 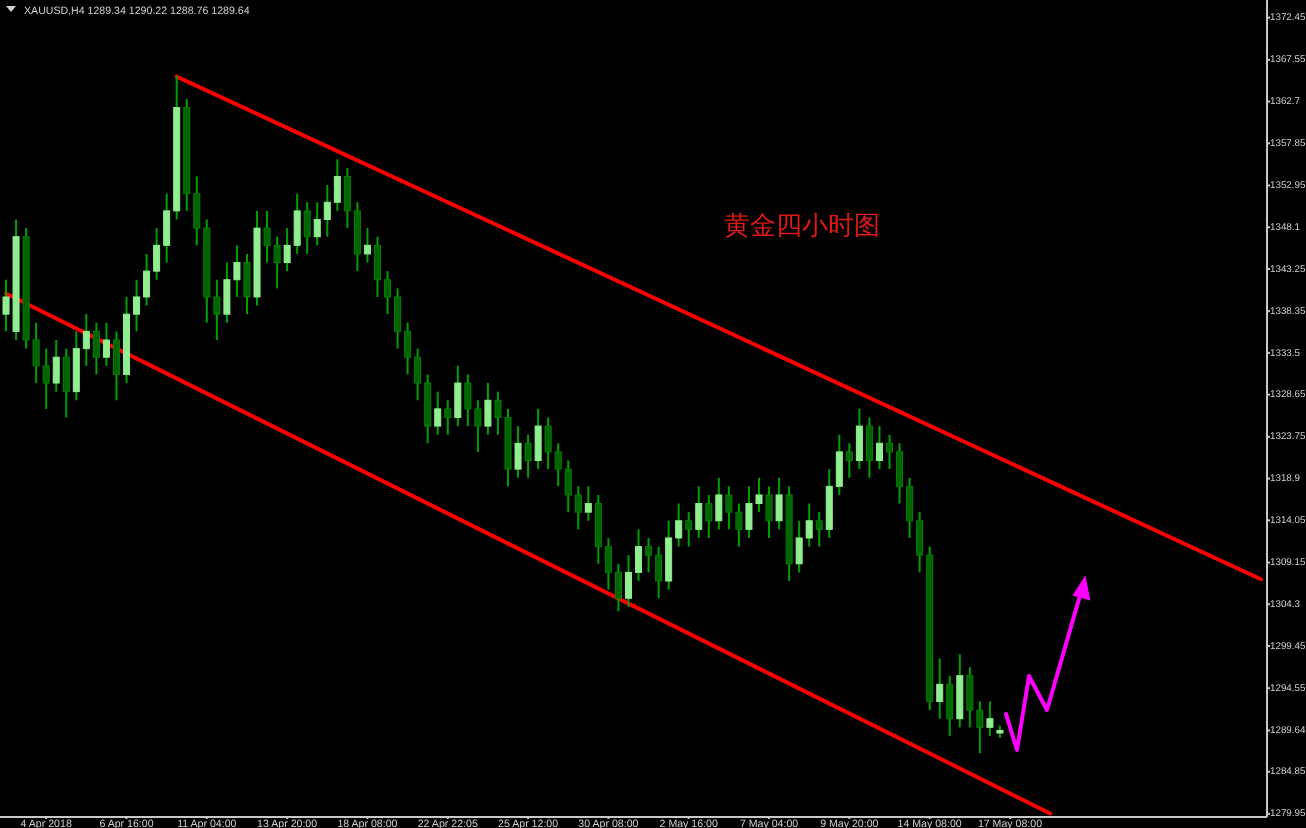 I want to click on annotation: 黄金四小时图, so click(x=802, y=227).